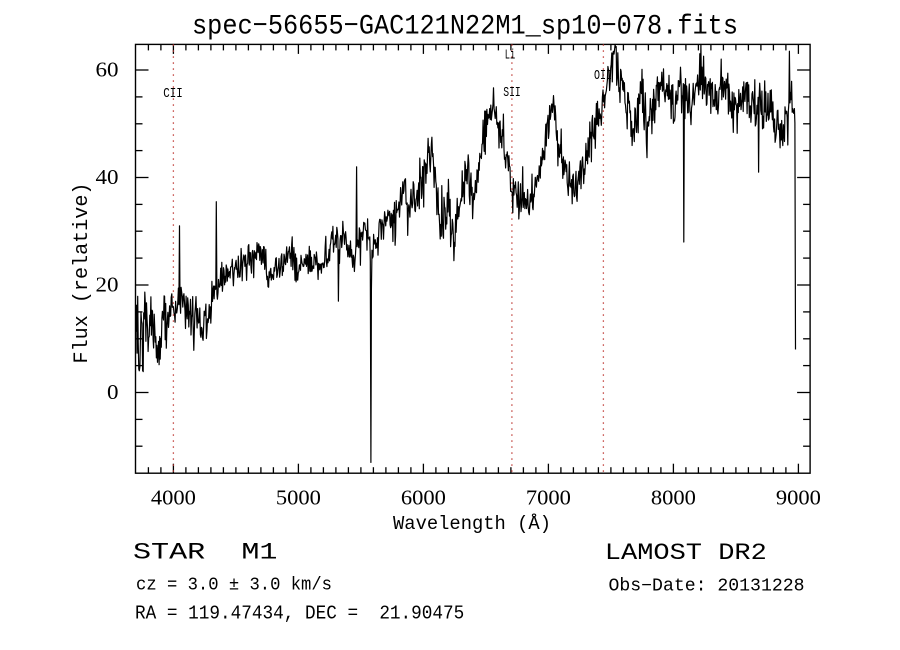 The height and width of the screenshot is (650, 900). What do you see at coordinates (798, 498) in the screenshot?
I see `svg-text: 9000` at bounding box center [798, 498].